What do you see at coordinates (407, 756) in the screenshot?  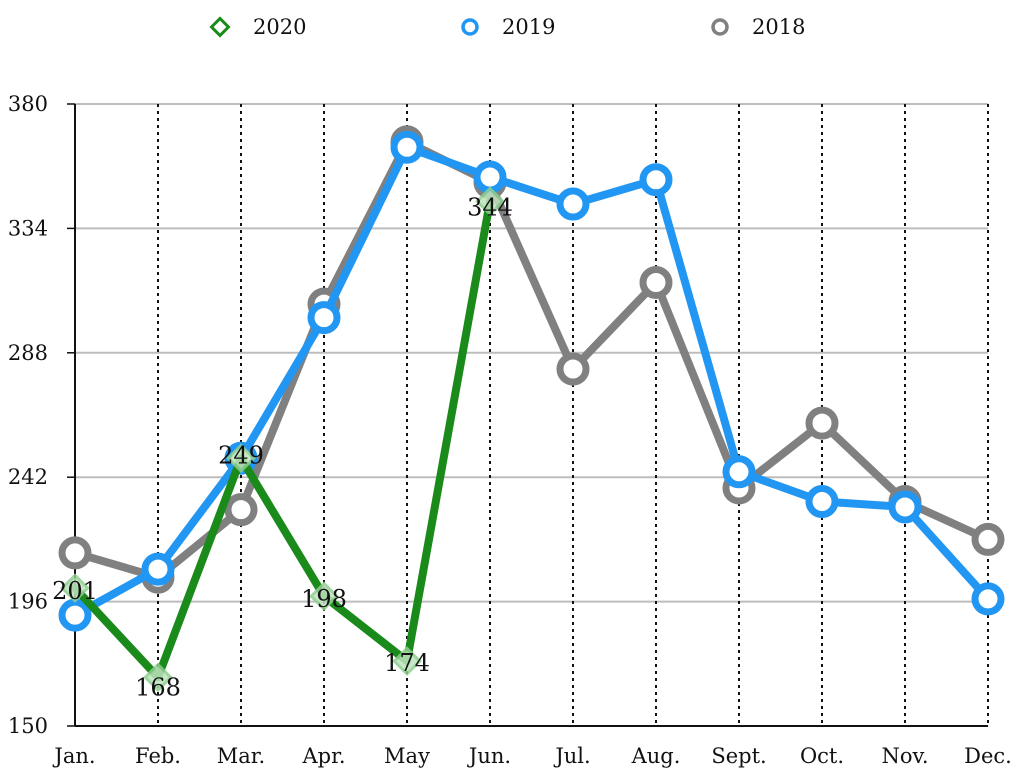 I see `x-tick-label: May` at bounding box center [407, 756].